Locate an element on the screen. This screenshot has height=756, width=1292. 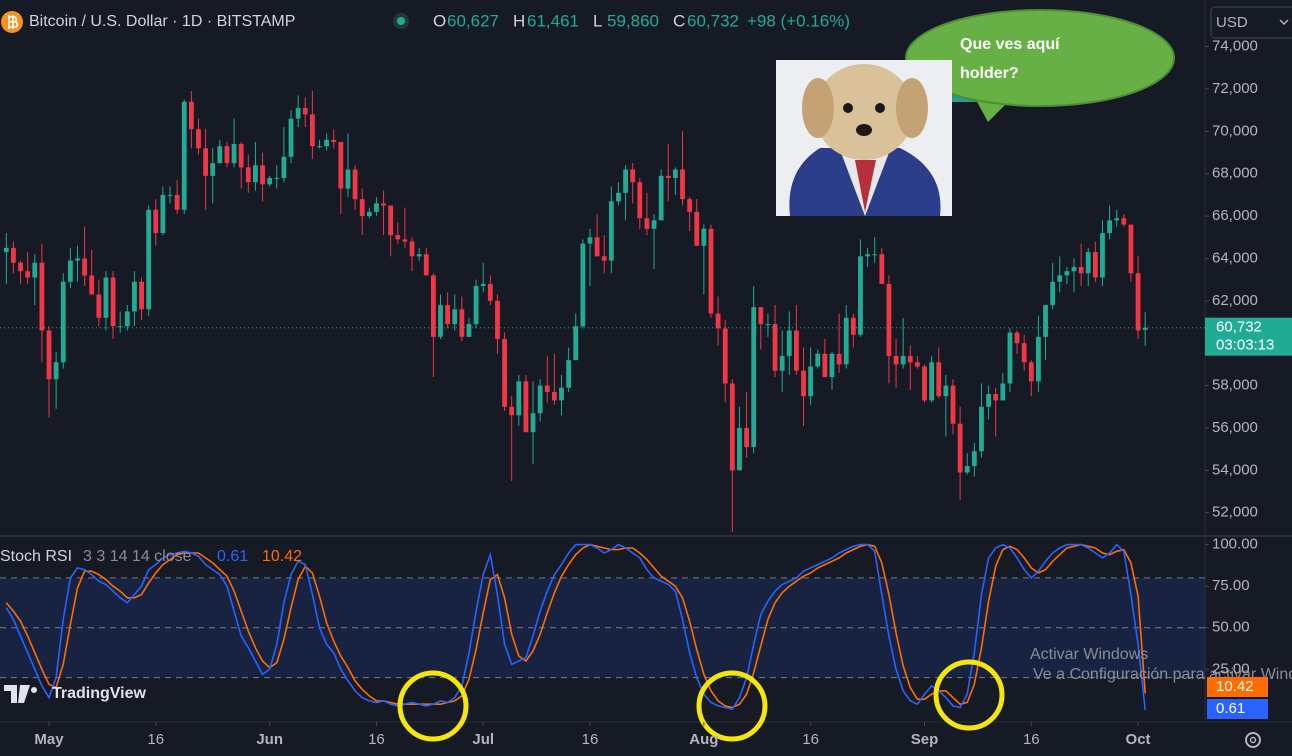
x-tick-label: Aug is located at coordinates (703, 739).